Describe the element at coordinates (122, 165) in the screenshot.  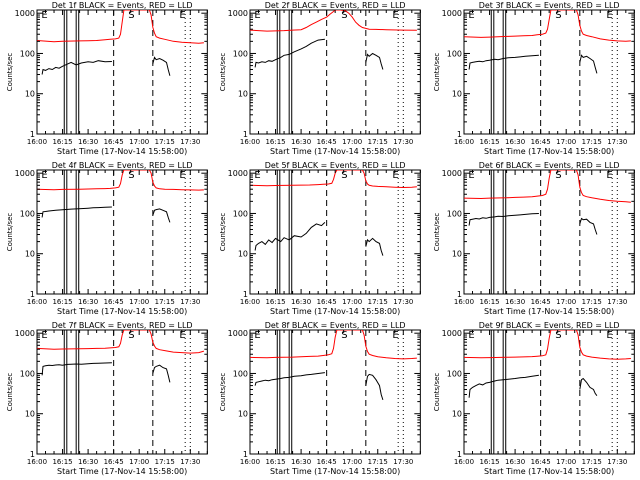
I see `chart-title: Det 4f BLACK = Events, RED = LLD` at that location.